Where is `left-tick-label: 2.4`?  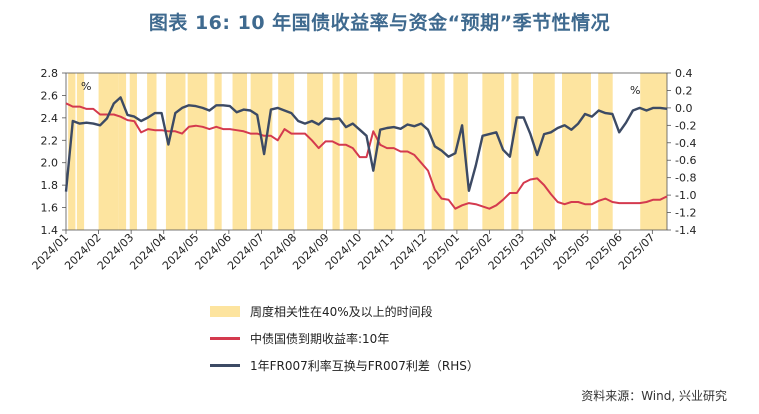 left-tick-label: 2.4 is located at coordinates (50, 118).